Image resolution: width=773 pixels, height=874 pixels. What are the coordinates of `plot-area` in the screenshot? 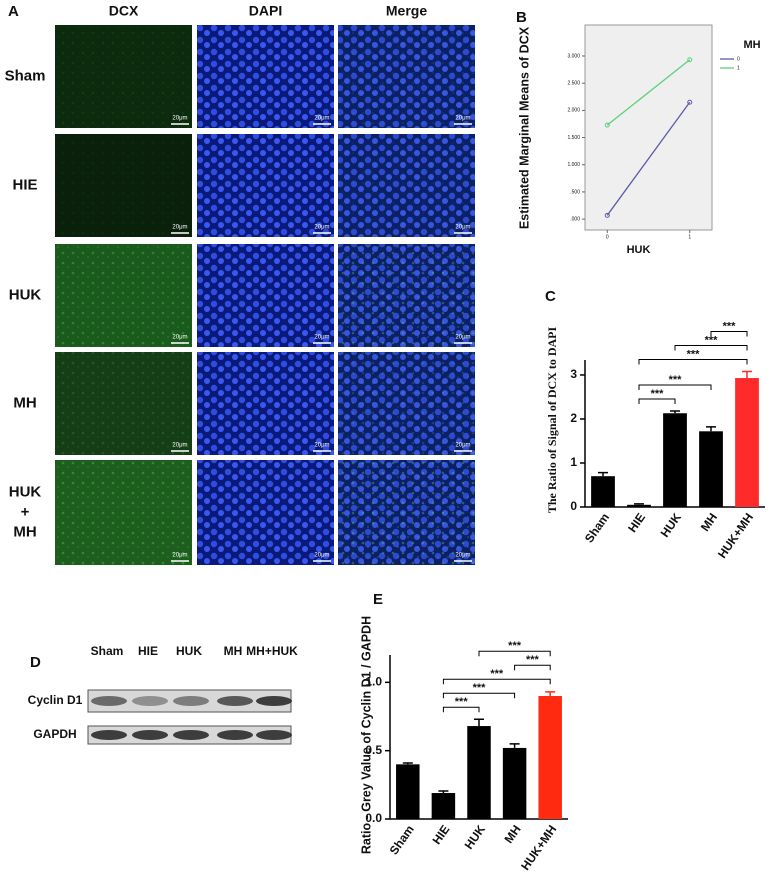 It's located at (648, 127).